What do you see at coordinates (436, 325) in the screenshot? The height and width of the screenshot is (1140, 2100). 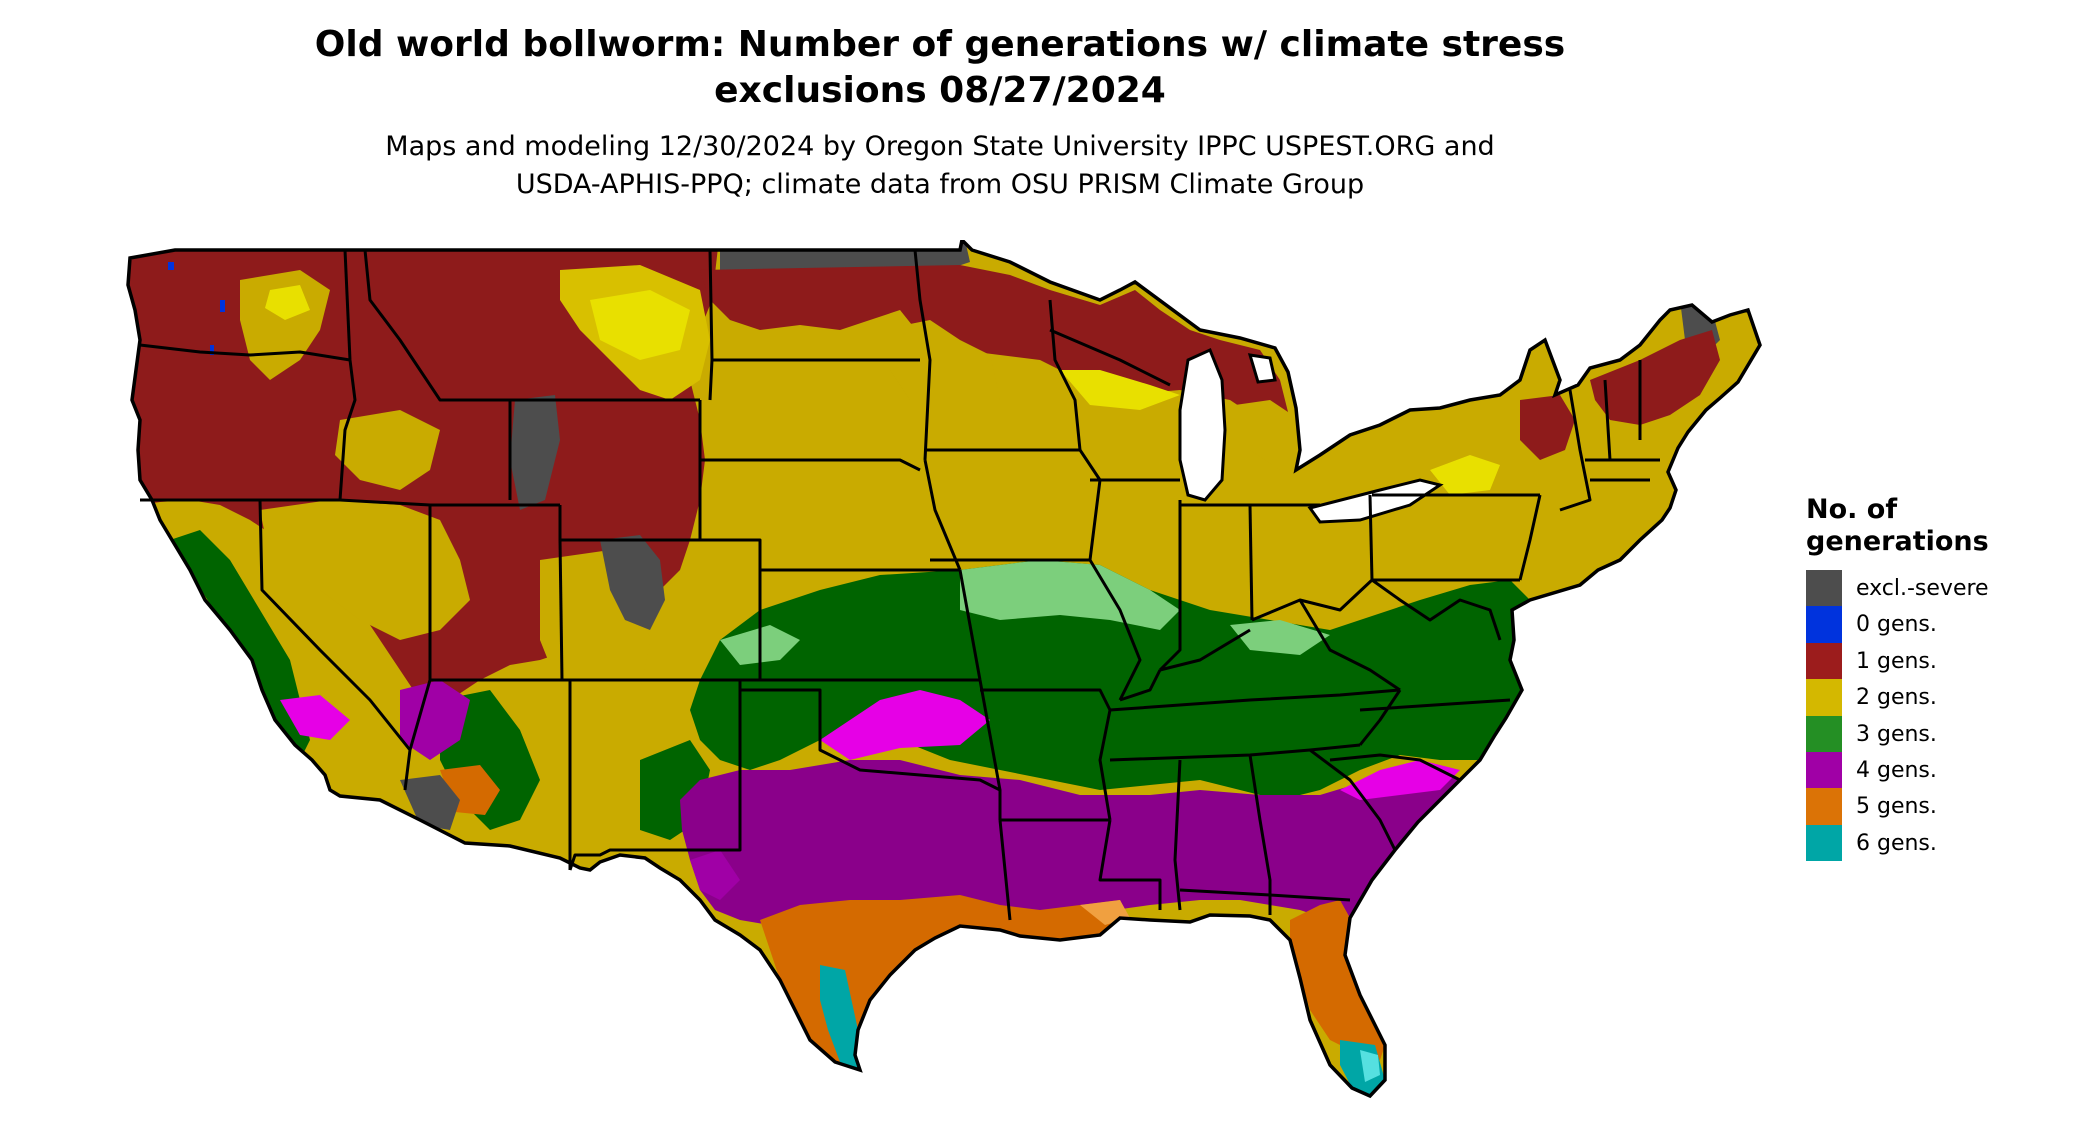 I see `border-id-mt` at bounding box center [436, 325].